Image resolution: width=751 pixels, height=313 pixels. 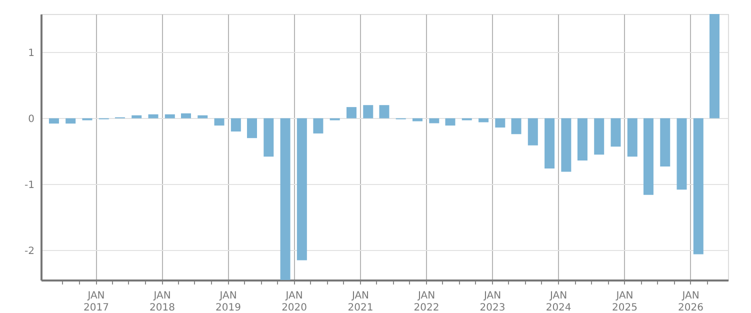 I want to click on y-tick-label: -2, so click(x=29, y=251).